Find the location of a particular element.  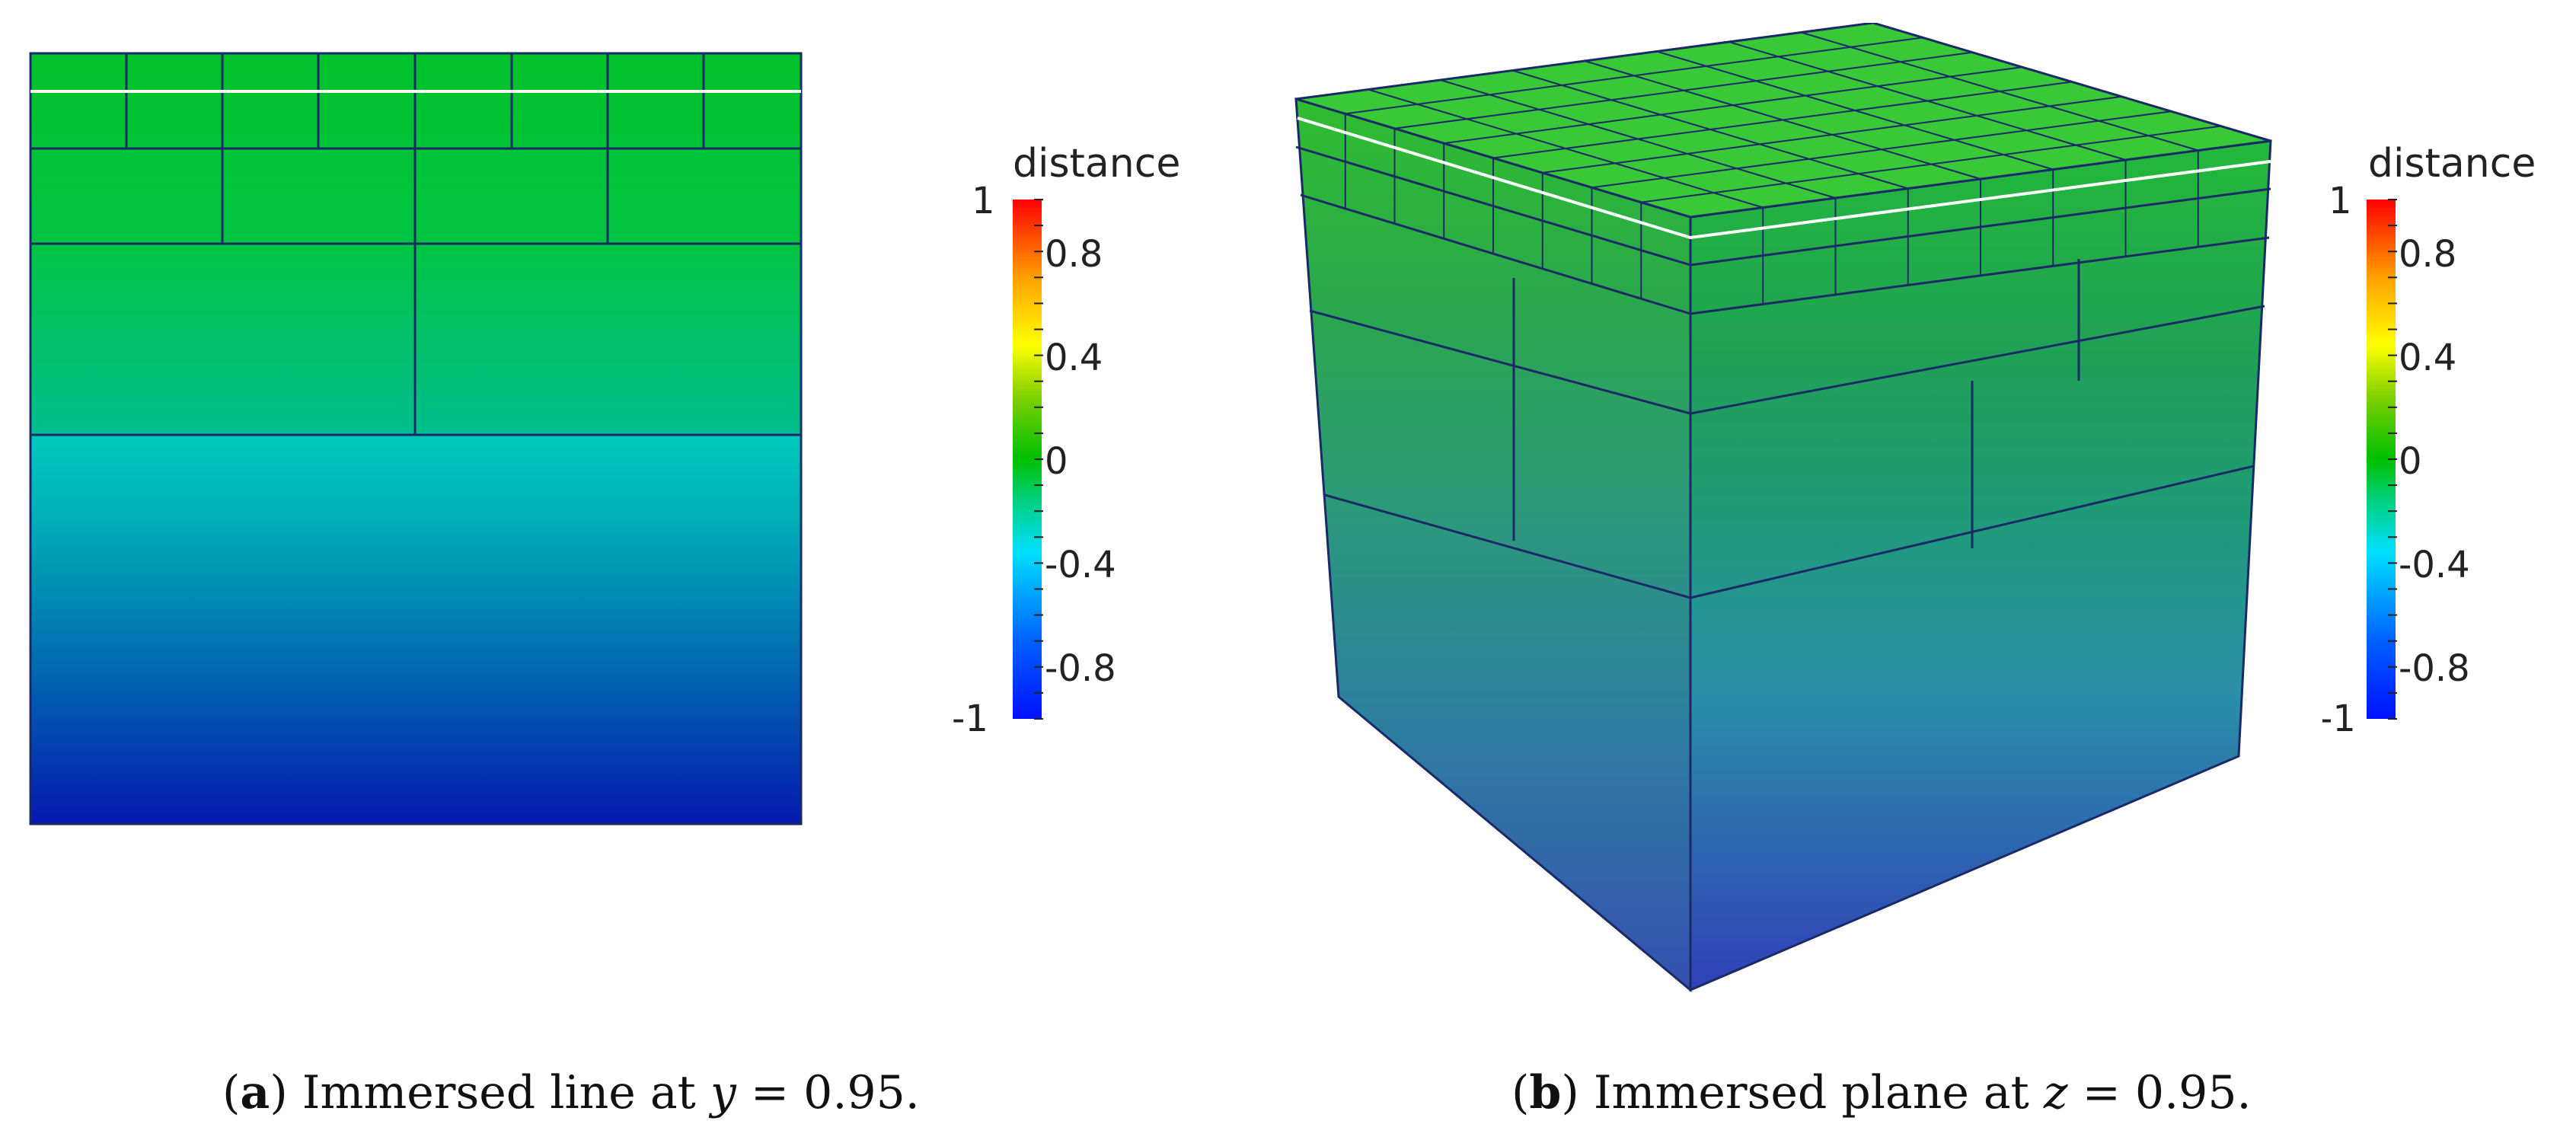

legend-b-tick-neg-0-8: -0.8 is located at coordinates (2434, 668).